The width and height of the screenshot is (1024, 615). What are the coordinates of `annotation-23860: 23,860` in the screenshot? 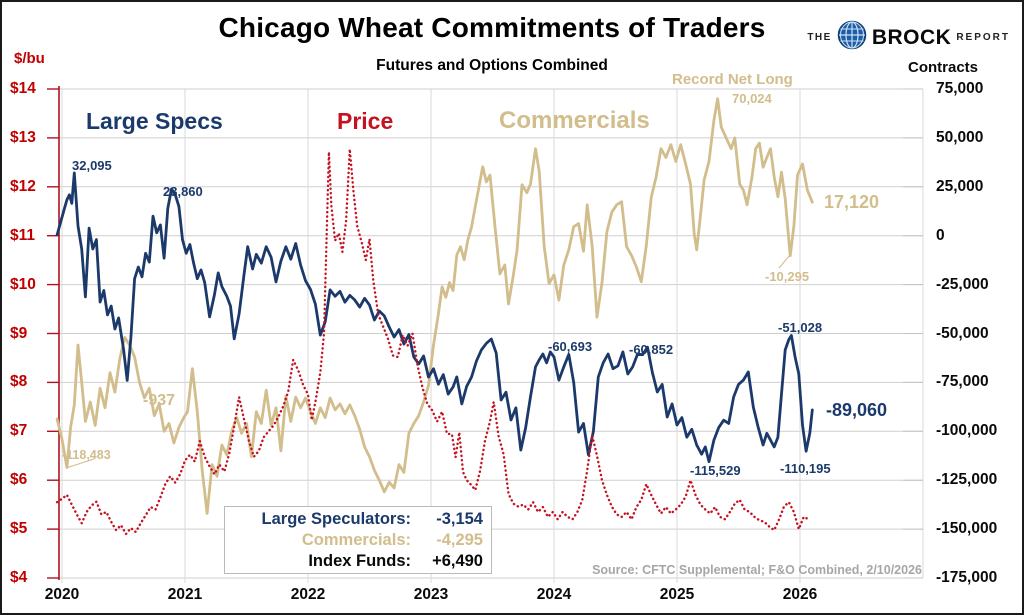 It's located at (183, 191).